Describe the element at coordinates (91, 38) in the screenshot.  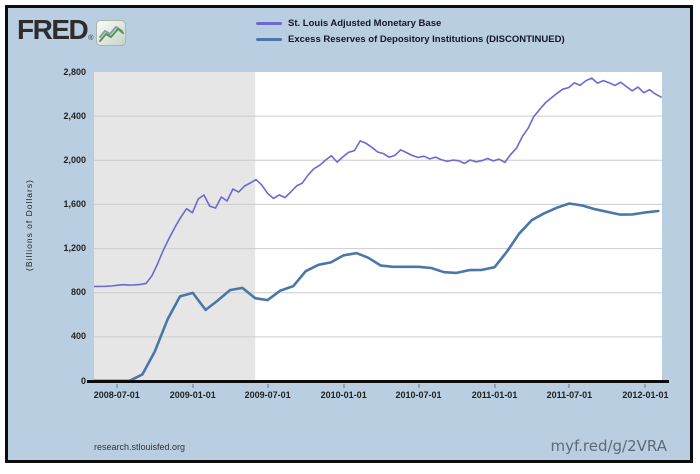
I see `registered-trademark-mark: ®` at that location.